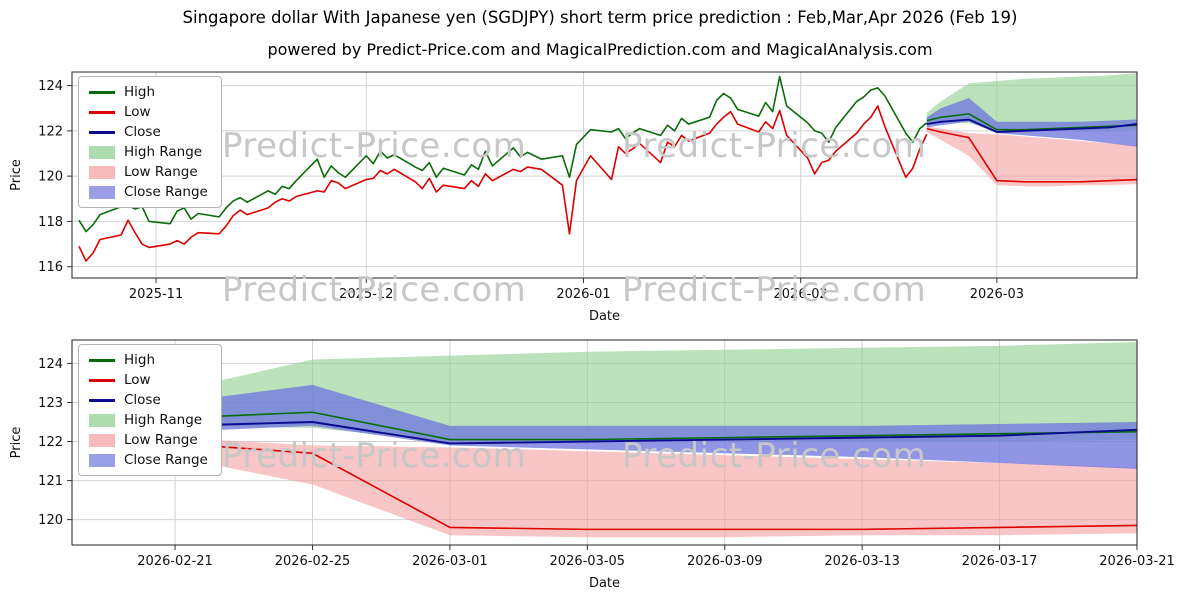 The height and width of the screenshot is (600, 1200). I want to click on x-tick-label: 2026-03-13, so click(862, 561).